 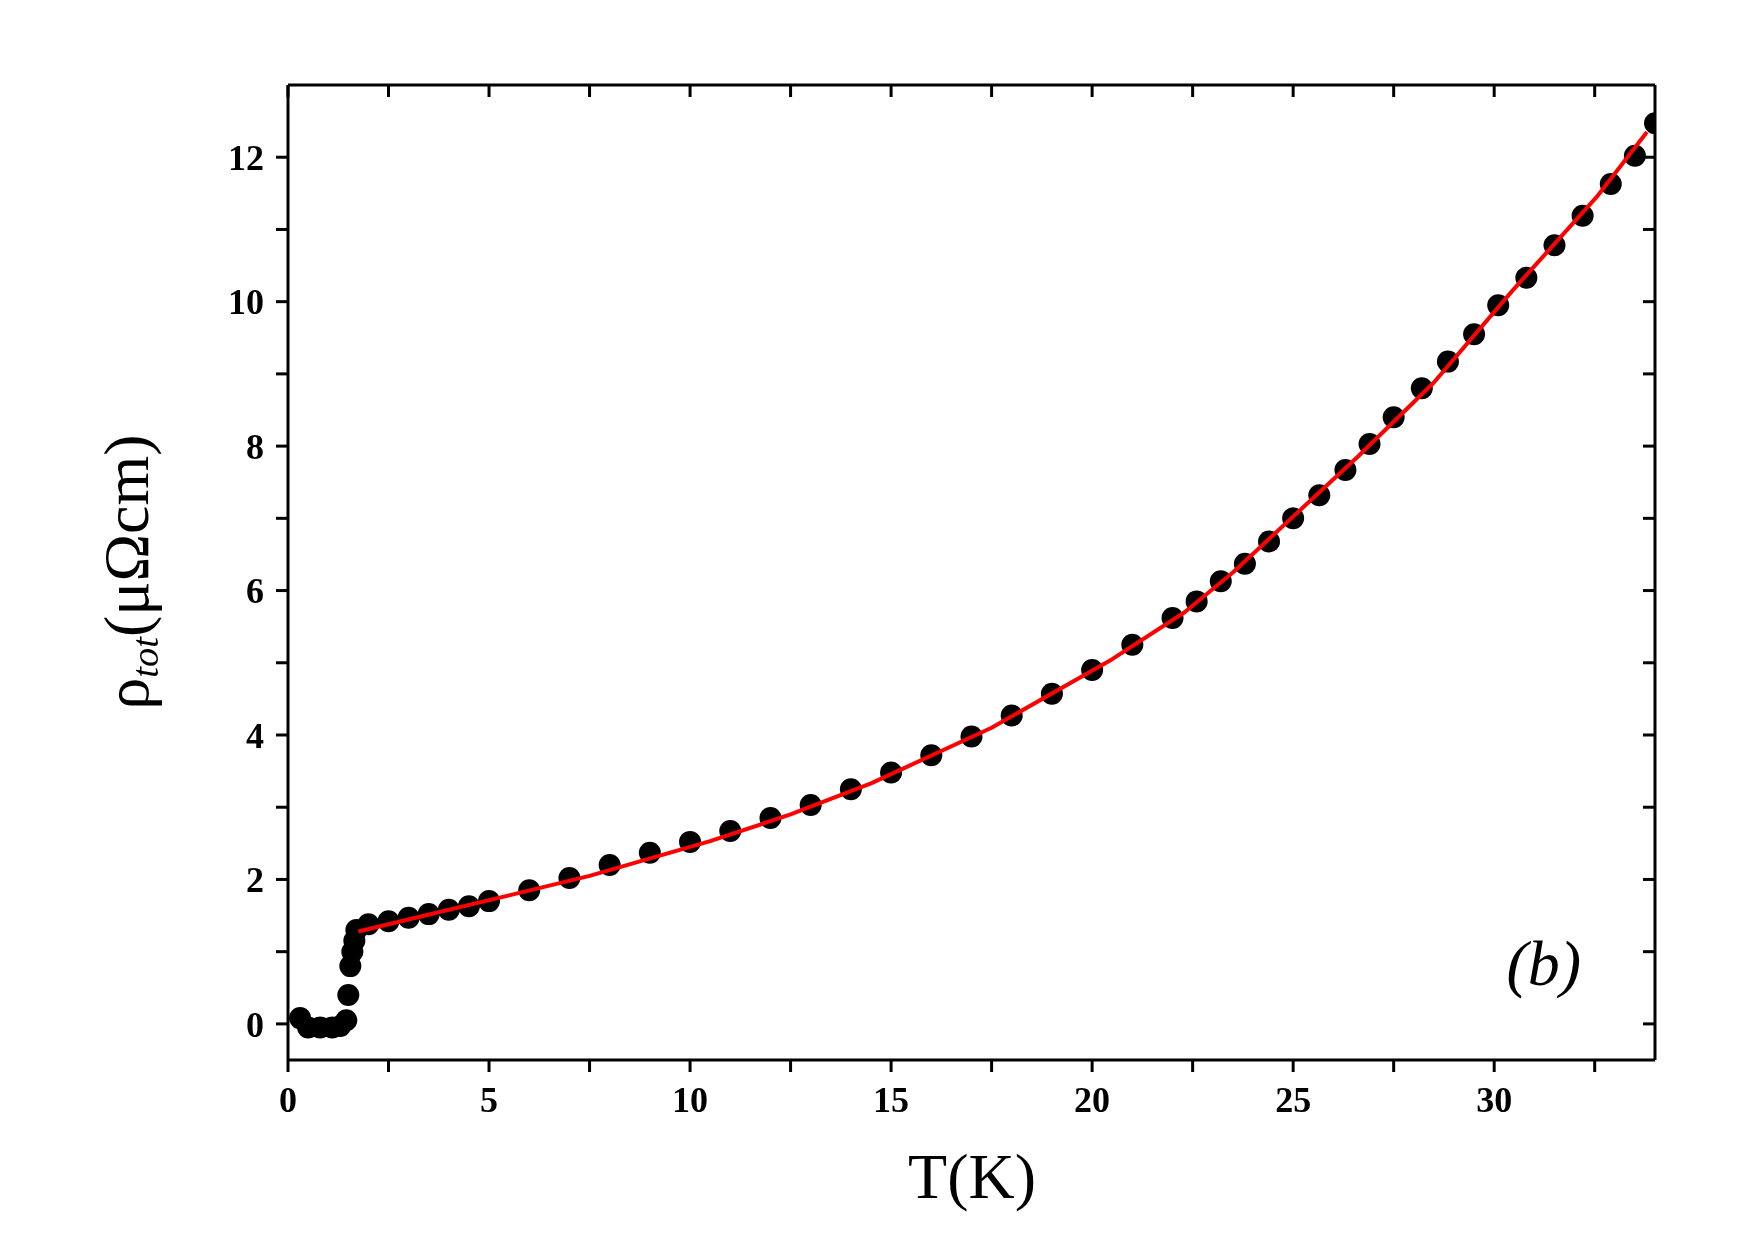 What do you see at coordinates (255, 446) in the screenshot?
I see `y-tick-label: 8` at bounding box center [255, 446].